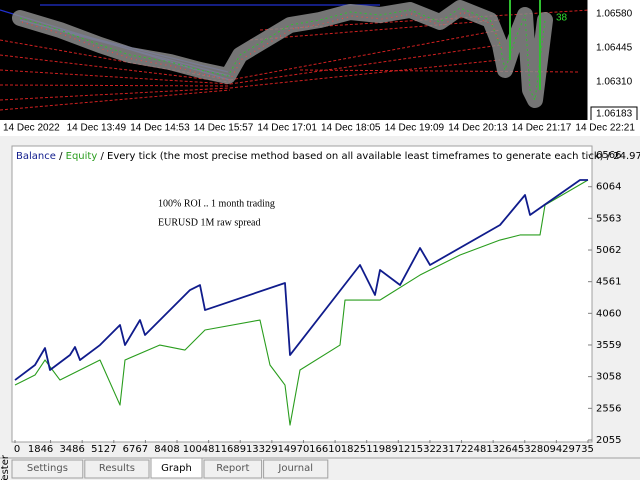  Describe the element at coordinates (287, 128) in the screenshot. I see `time-label: 14 Dec 17:01` at that location.